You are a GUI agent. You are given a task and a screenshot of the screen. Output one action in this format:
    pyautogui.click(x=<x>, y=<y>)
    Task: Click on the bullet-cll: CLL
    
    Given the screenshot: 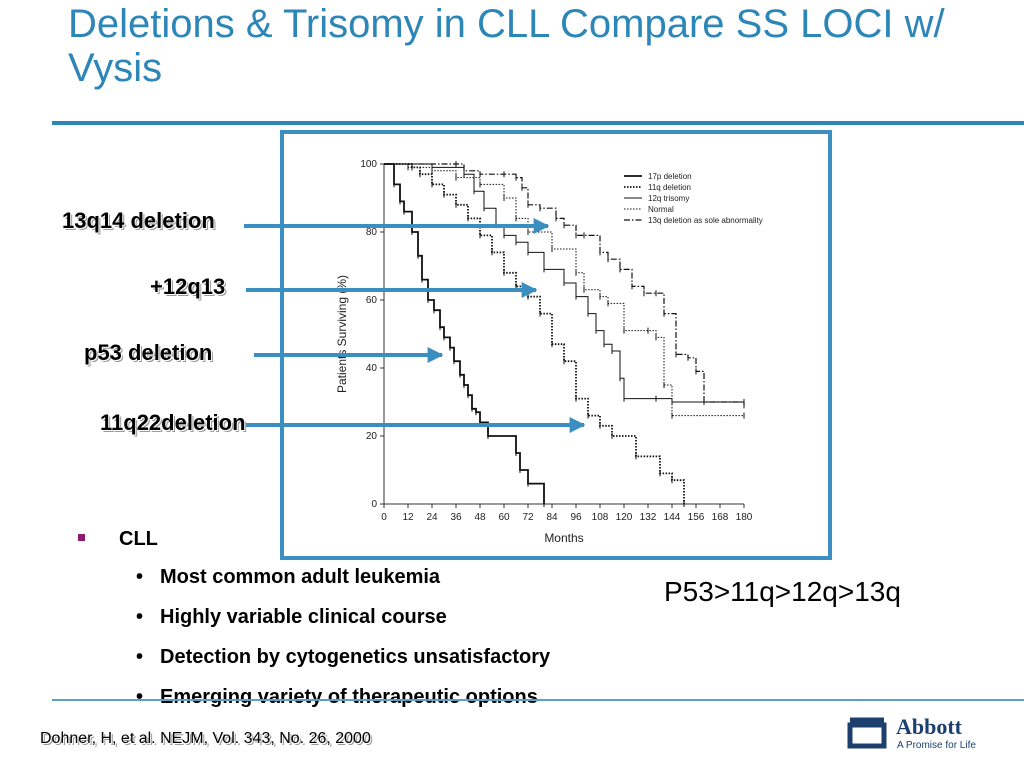 What is the action you would take?
    pyautogui.click(x=118, y=539)
    